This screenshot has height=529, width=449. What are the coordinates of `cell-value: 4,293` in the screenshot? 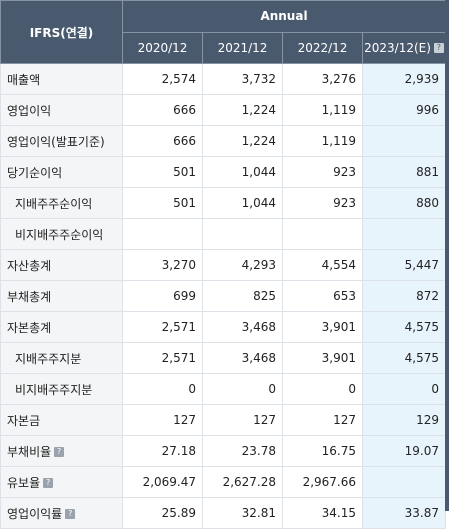 It's located at (242, 265).